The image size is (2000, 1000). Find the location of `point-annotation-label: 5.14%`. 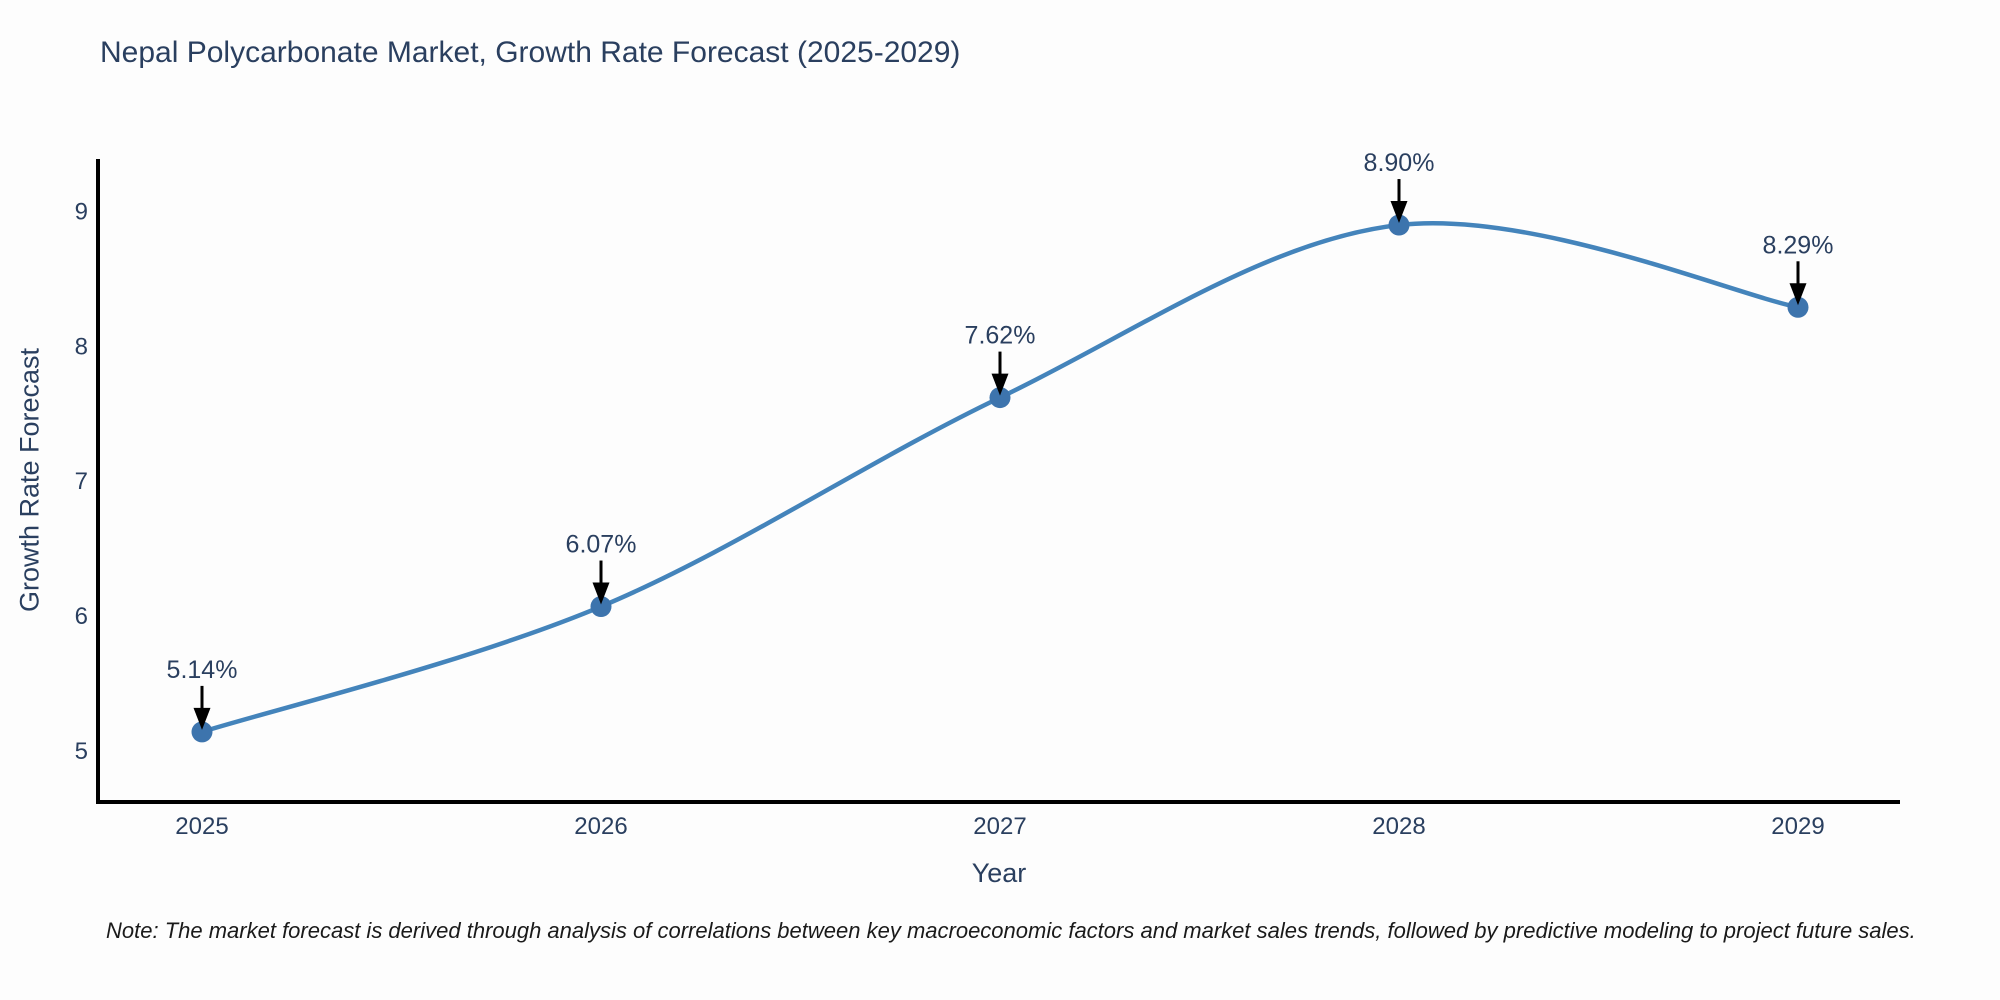

point-annotation-label: 5.14% is located at coordinates (202, 670).